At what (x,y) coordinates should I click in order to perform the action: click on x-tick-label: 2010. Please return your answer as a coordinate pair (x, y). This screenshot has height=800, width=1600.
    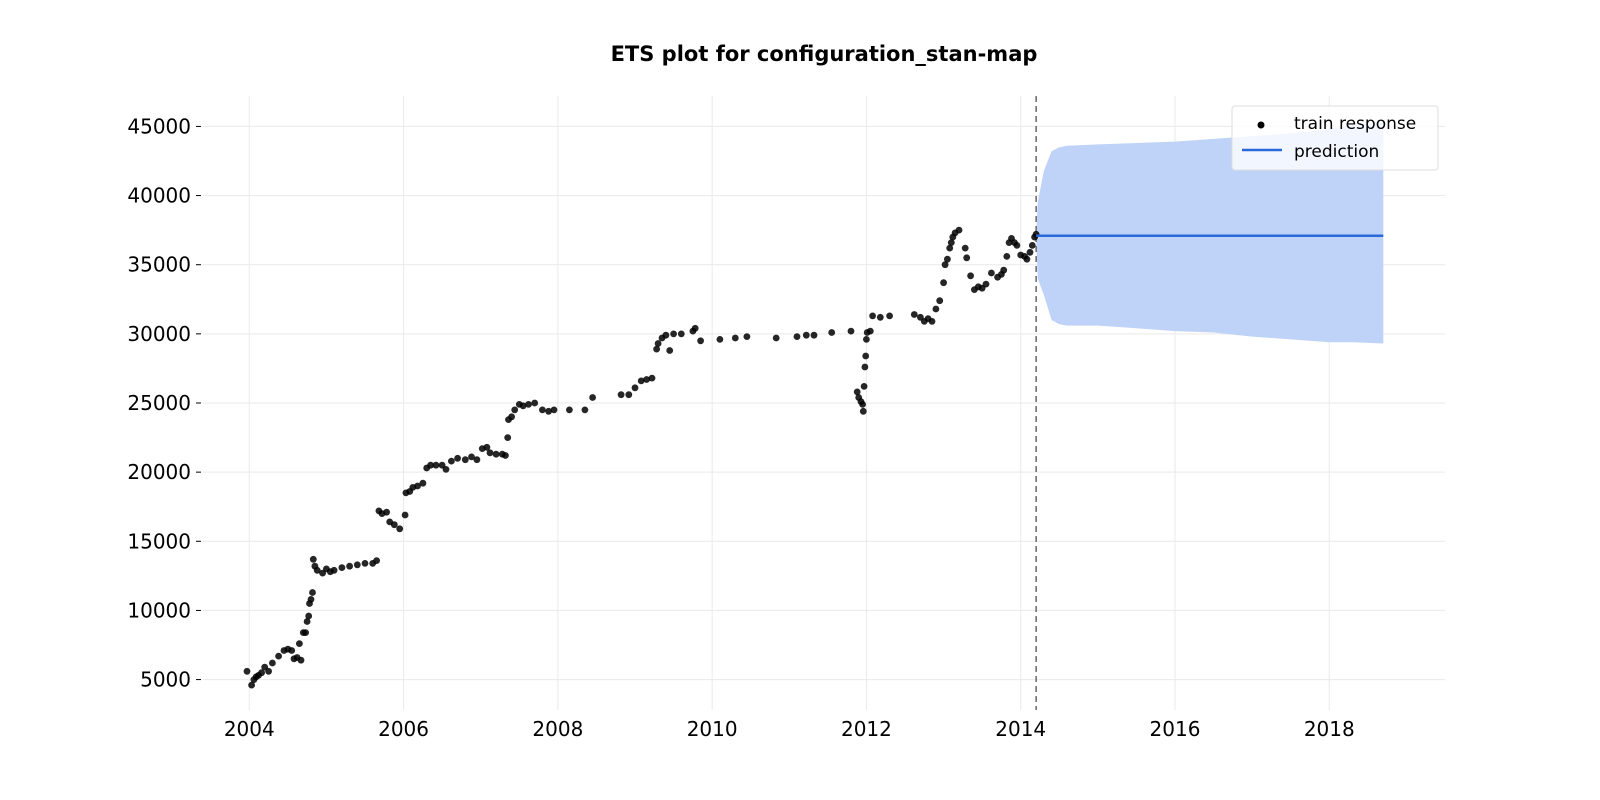
    Looking at the image, I should click on (712, 729).